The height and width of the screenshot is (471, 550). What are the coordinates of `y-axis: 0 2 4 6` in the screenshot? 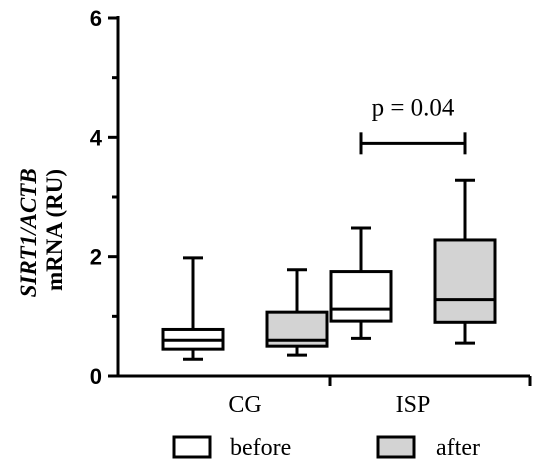 It's located at (105, 197).